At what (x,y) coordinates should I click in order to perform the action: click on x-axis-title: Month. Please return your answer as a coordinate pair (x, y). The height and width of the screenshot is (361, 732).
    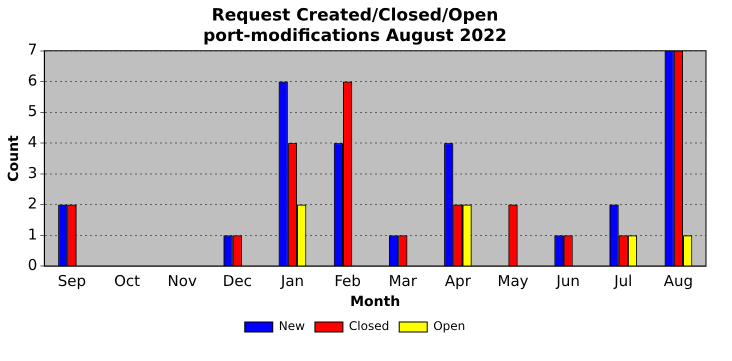
    Looking at the image, I should click on (375, 302).